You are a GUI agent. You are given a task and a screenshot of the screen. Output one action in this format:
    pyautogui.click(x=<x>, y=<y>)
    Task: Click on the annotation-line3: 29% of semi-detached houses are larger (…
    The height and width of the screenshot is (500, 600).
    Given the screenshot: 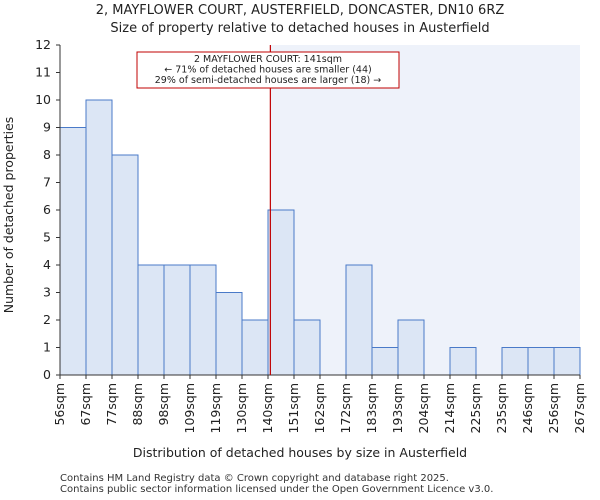 What is the action you would take?
    pyautogui.click(x=268, y=80)
    